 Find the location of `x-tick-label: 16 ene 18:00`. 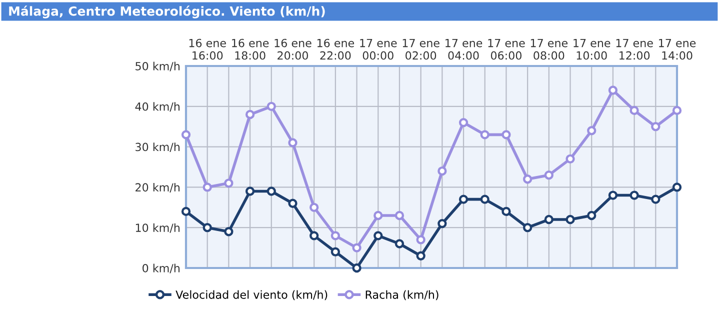

x-tick-label: 16 ene 18:00 is located at coordinates (250, 49).